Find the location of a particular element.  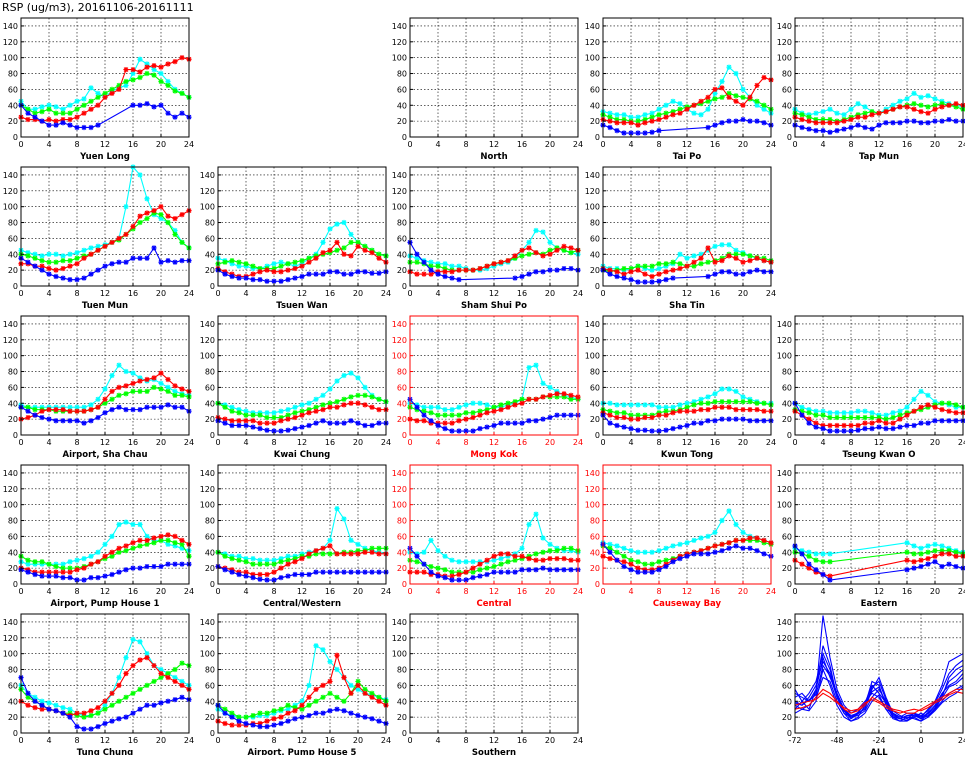

y-tick-label: 20 is located at coordinates (13, 568).